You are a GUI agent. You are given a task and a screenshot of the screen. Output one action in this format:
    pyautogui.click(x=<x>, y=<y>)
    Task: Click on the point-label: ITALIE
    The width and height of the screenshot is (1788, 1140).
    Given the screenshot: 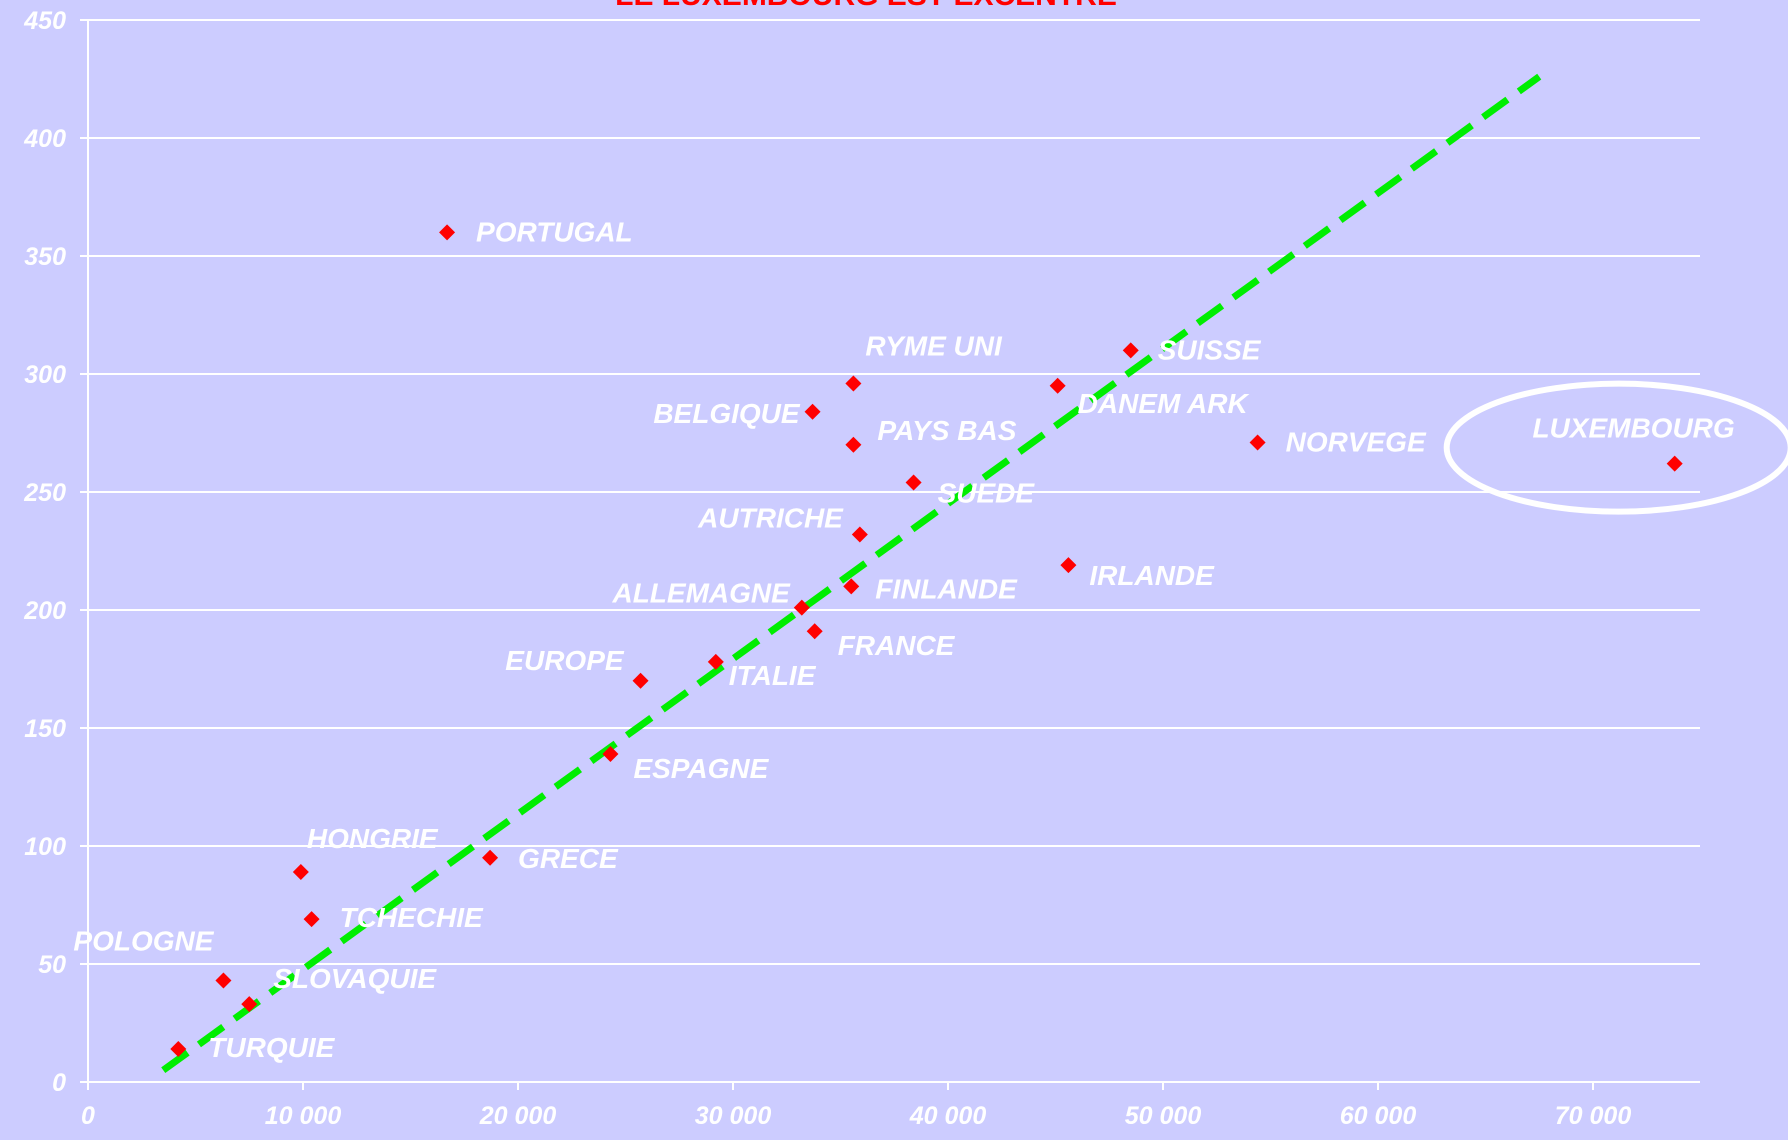 What is the action you would take?
    pyautogui.click(x=773, y=675)
    